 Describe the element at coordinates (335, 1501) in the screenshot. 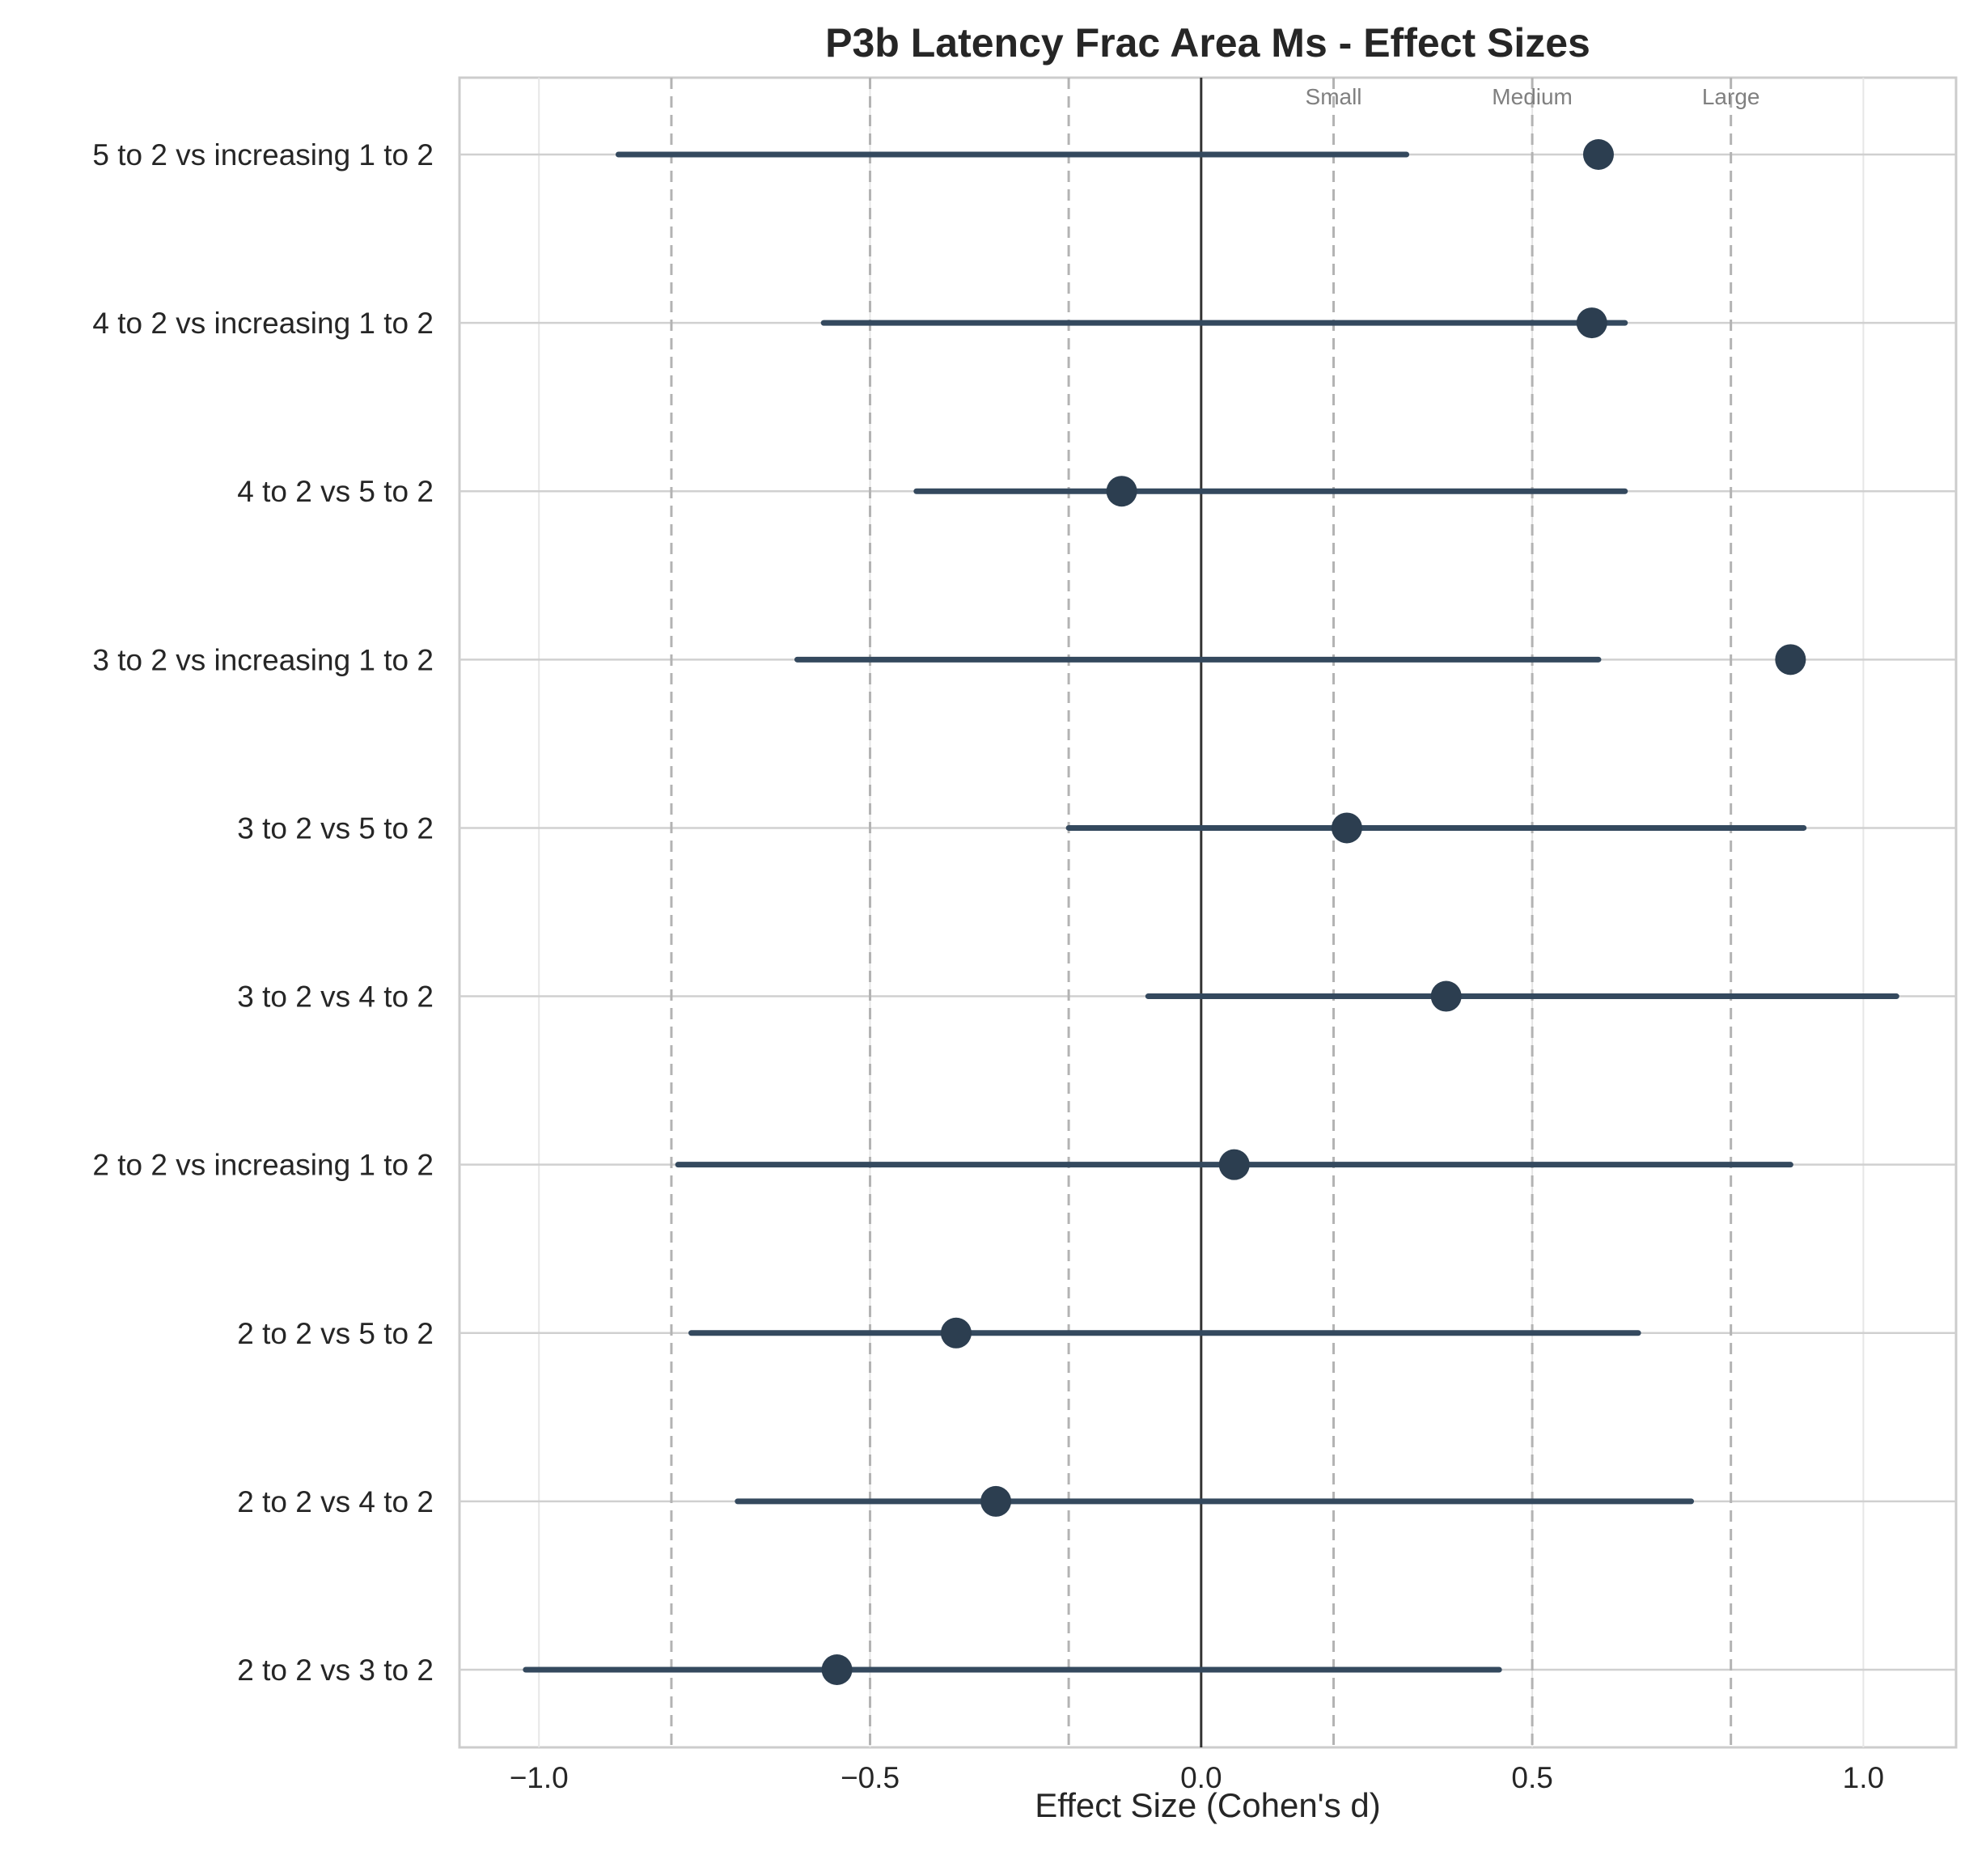

I see `y-tick-label: 2 to 2 vs 4 to 2` at that location.